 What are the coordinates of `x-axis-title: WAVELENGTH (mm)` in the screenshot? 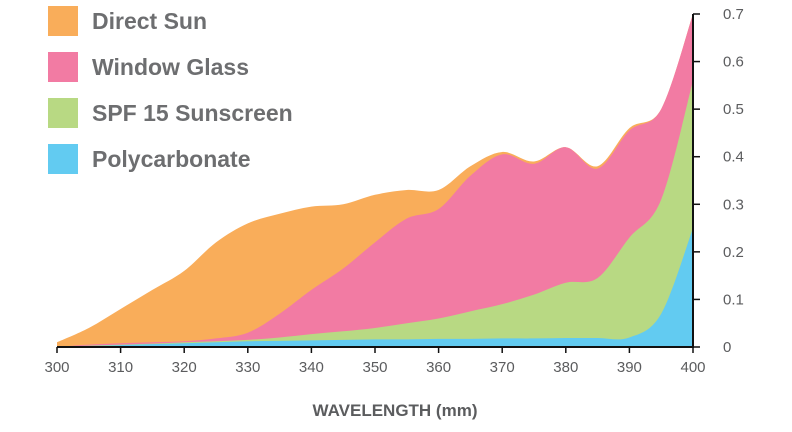 It's located at (395, 410).